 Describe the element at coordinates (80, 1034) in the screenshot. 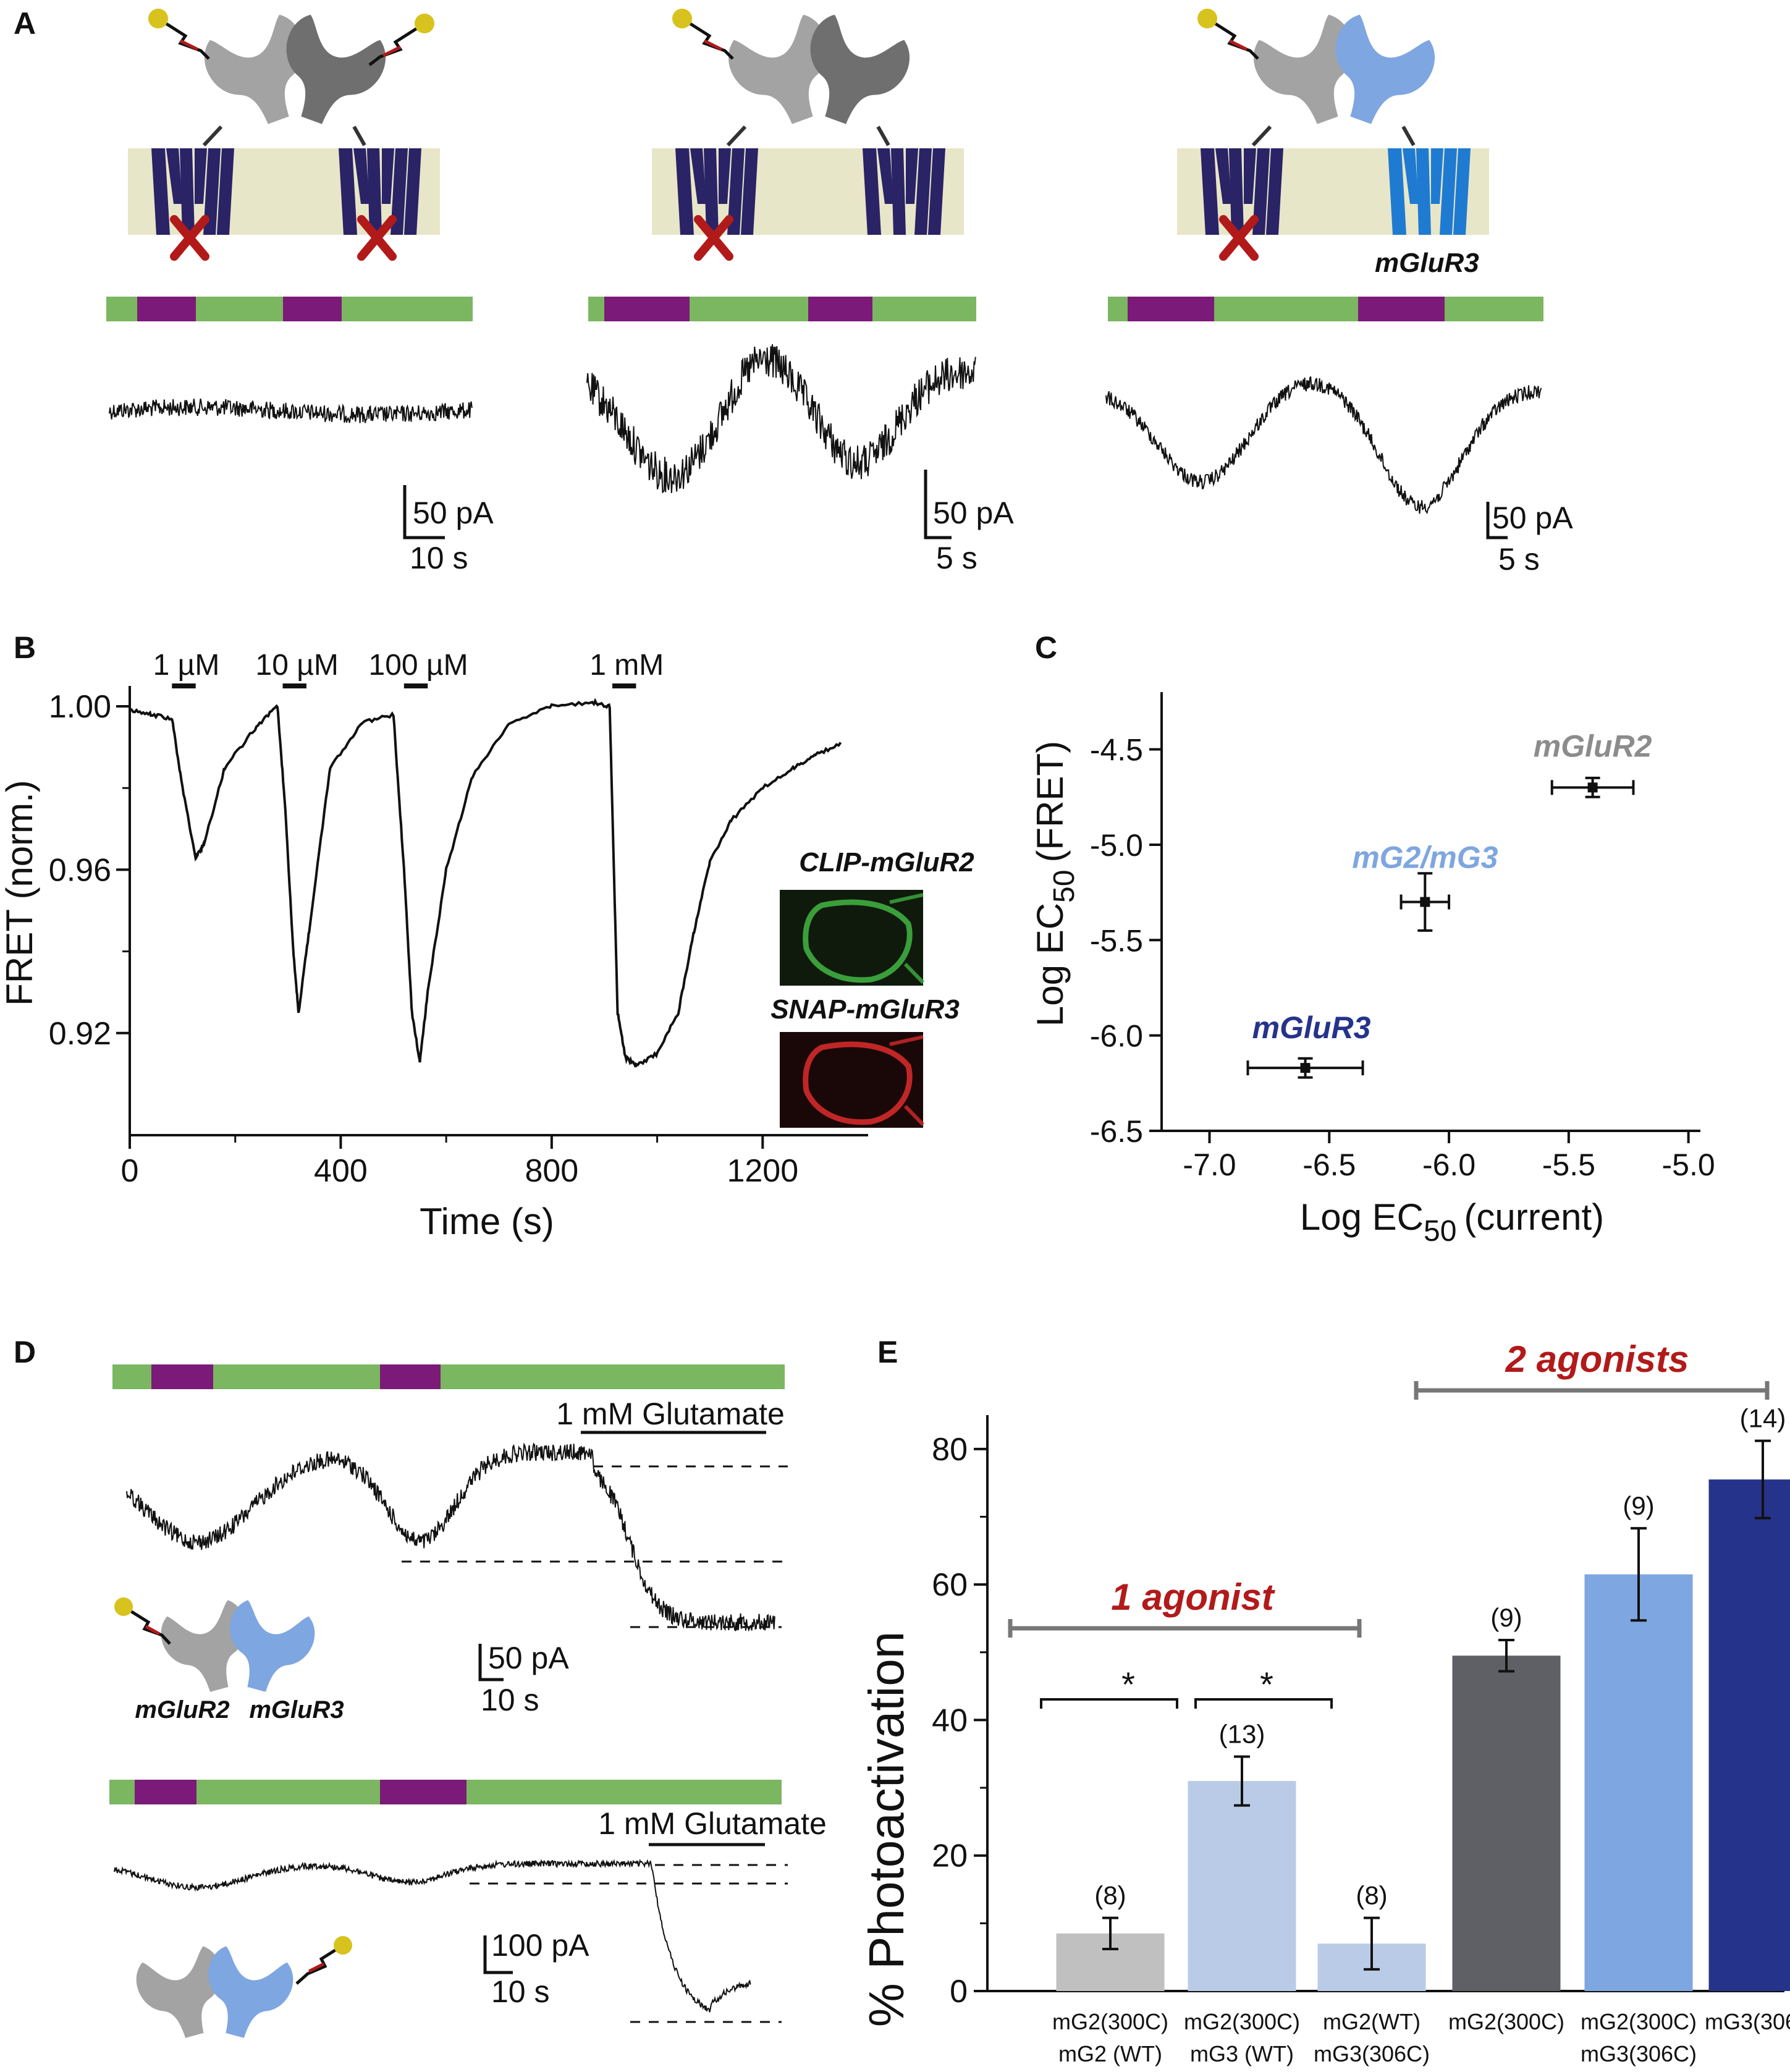

I see `y-tick-label: 0.92` at that location.